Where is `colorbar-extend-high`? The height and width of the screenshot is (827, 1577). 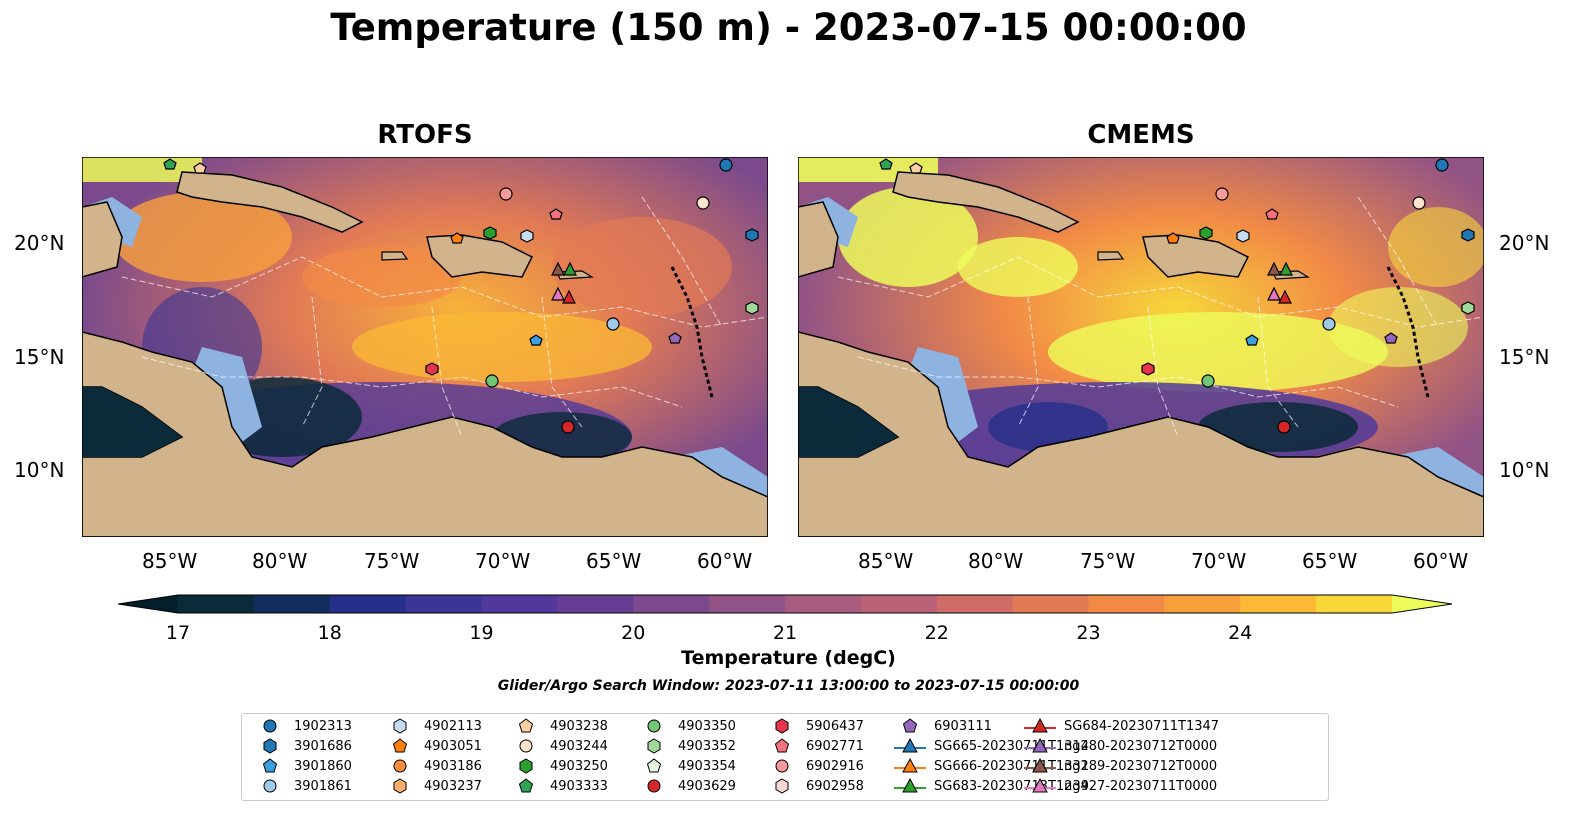 colorbar-extend-high is located at coordinates (1422, 604).